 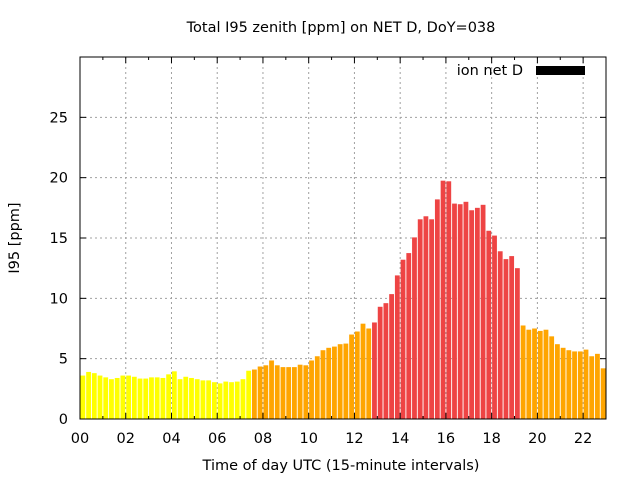 I want to click on y-tick-label: 15, so click(x=59, y=239).